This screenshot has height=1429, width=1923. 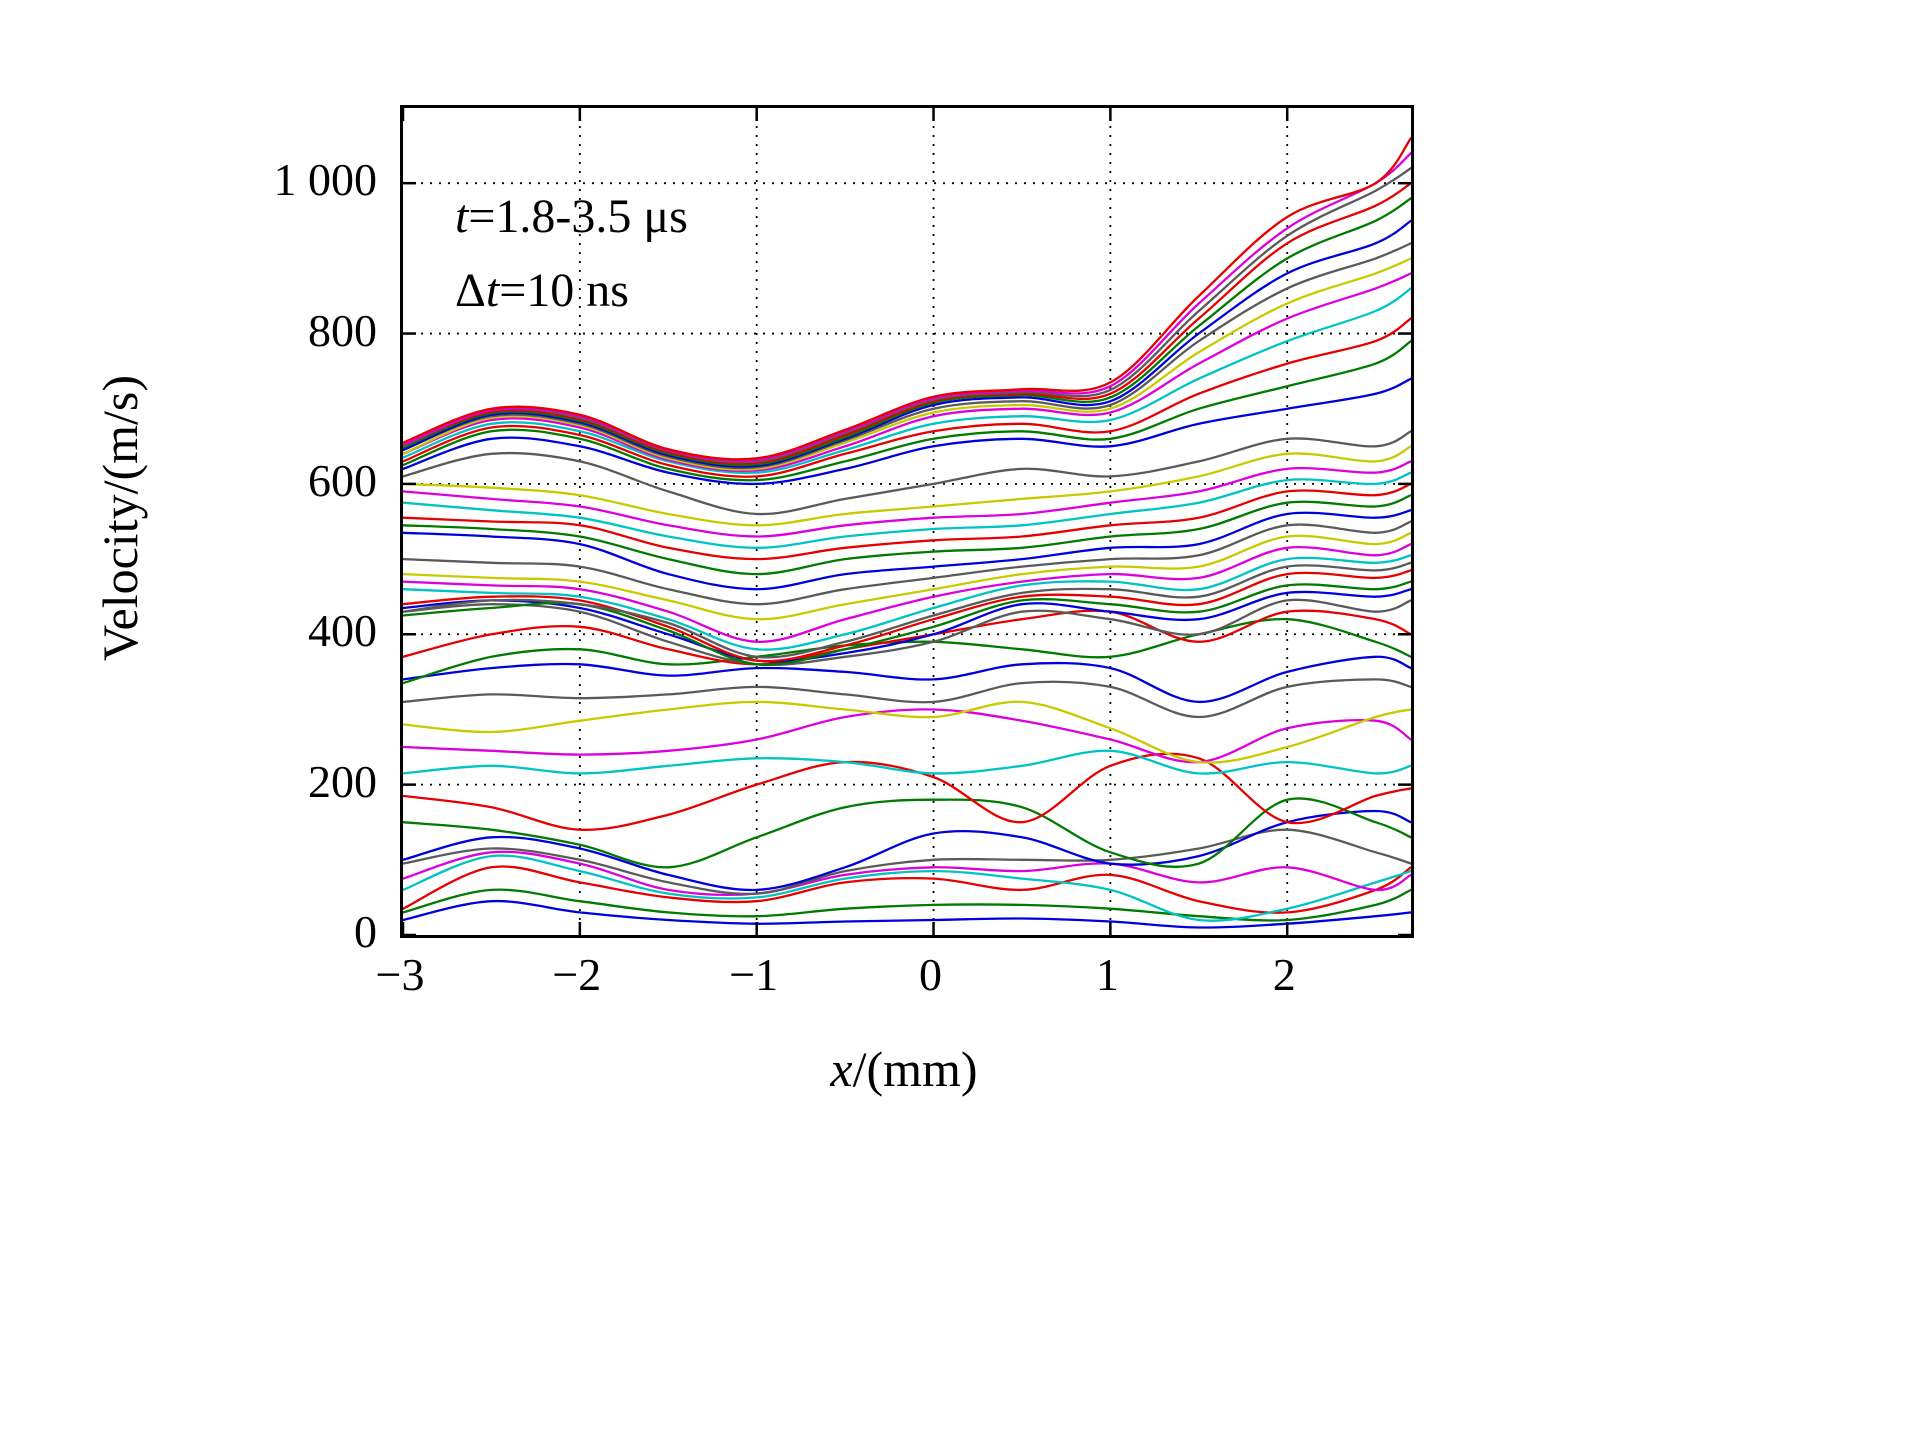 I want to click on y-tick-label: 200, so click(x=342, y=781).